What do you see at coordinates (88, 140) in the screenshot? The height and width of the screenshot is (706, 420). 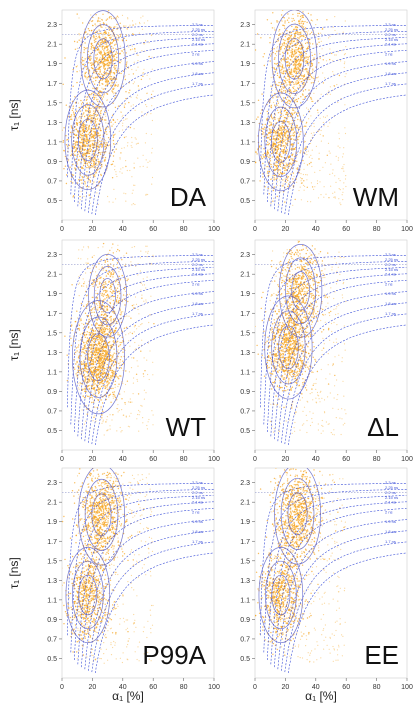 I see `density-contour` at bounding box center [88, 140].